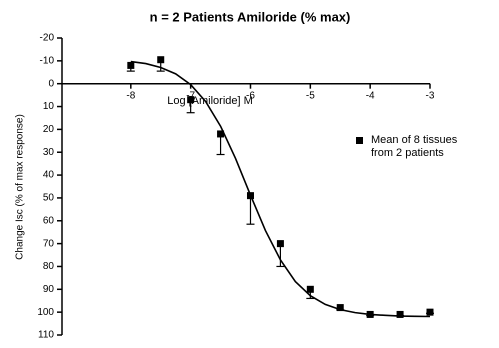  Describe the element at coordinates (46, 335) in the screenshot. I see `y-tick-label: 110` at that location.